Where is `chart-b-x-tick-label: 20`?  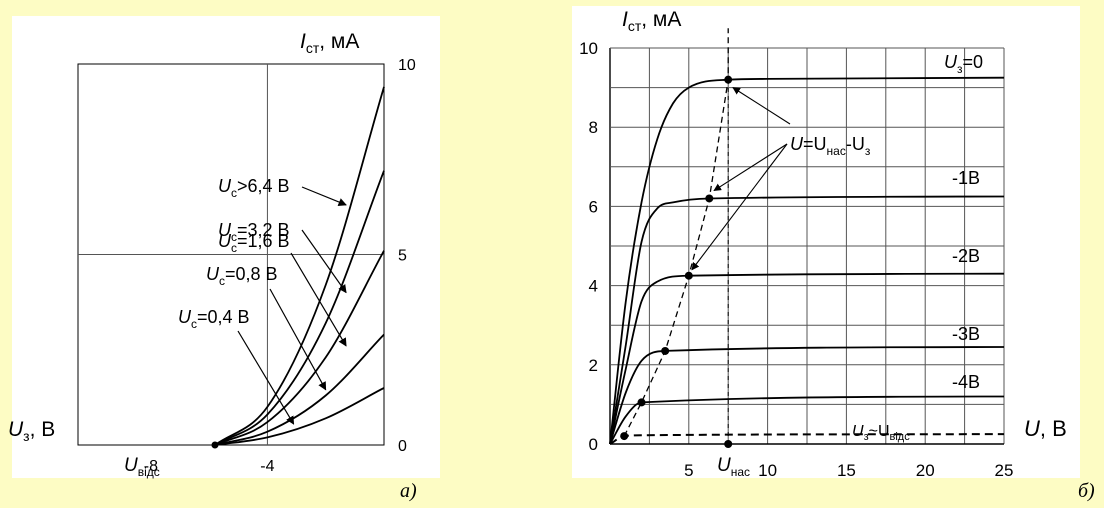 chart-b-x-tick-label: 20 is located at coordinates (925, 470).